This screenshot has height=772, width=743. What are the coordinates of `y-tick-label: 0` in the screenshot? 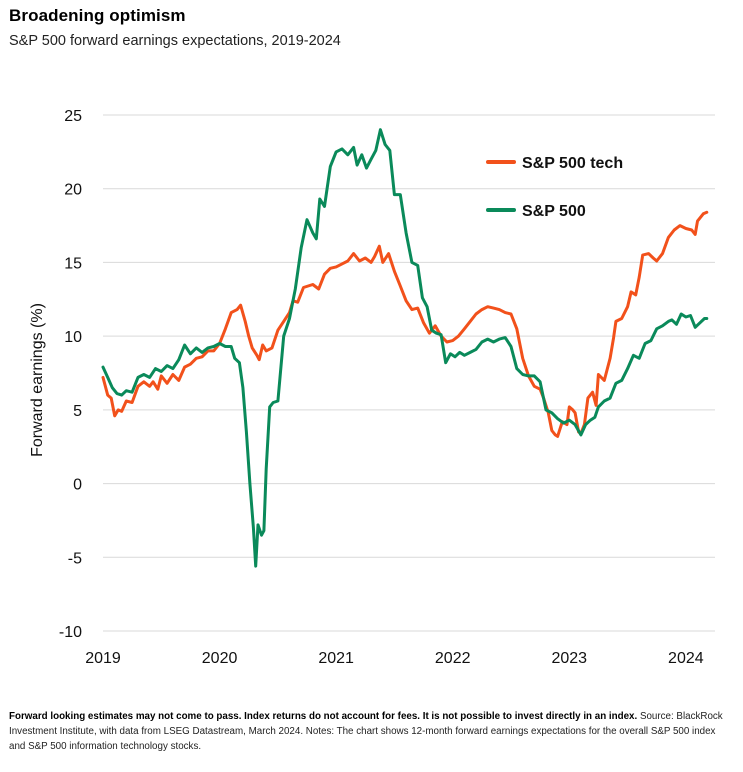 It's located at (77, 485).